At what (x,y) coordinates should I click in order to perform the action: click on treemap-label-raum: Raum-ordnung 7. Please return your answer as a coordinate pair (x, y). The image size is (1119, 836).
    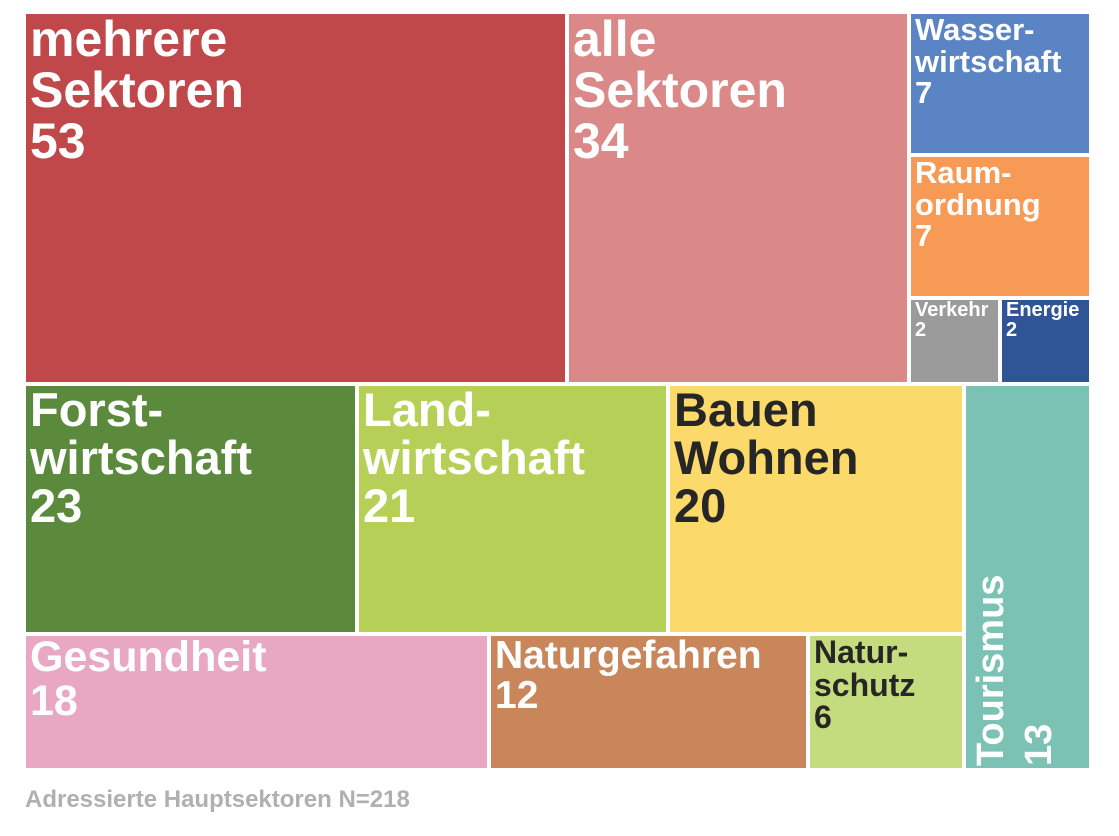
    Looking at the image, I should click on (978, 204).